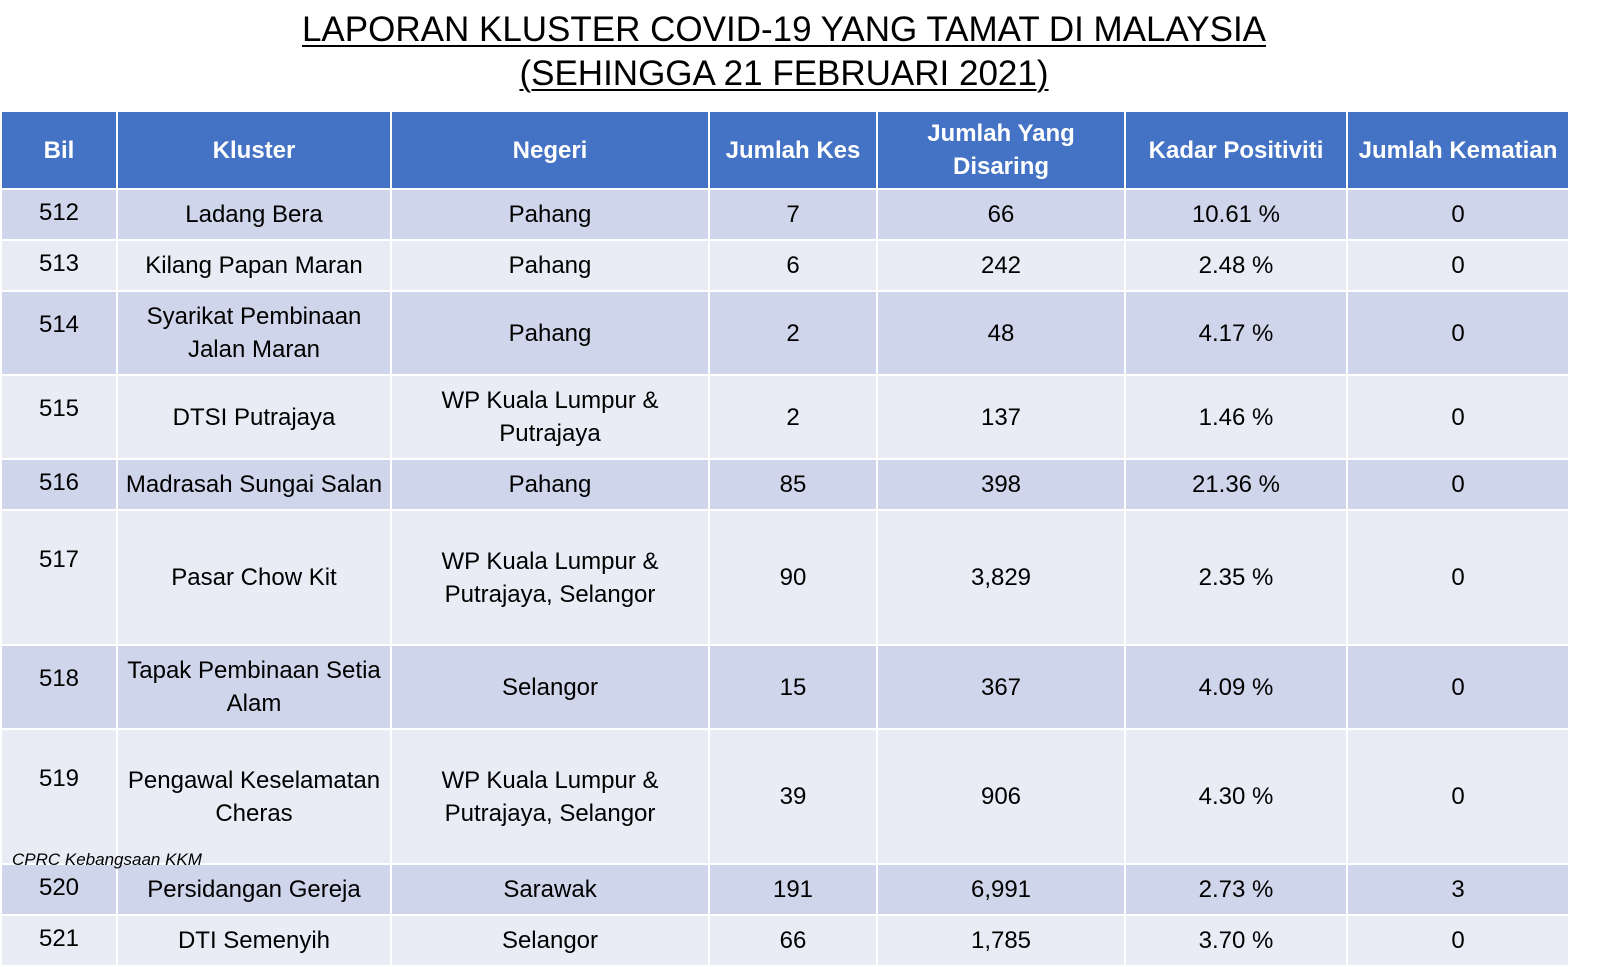  I want to click on cell-jumlah-kes: 15, so click(793, 687).